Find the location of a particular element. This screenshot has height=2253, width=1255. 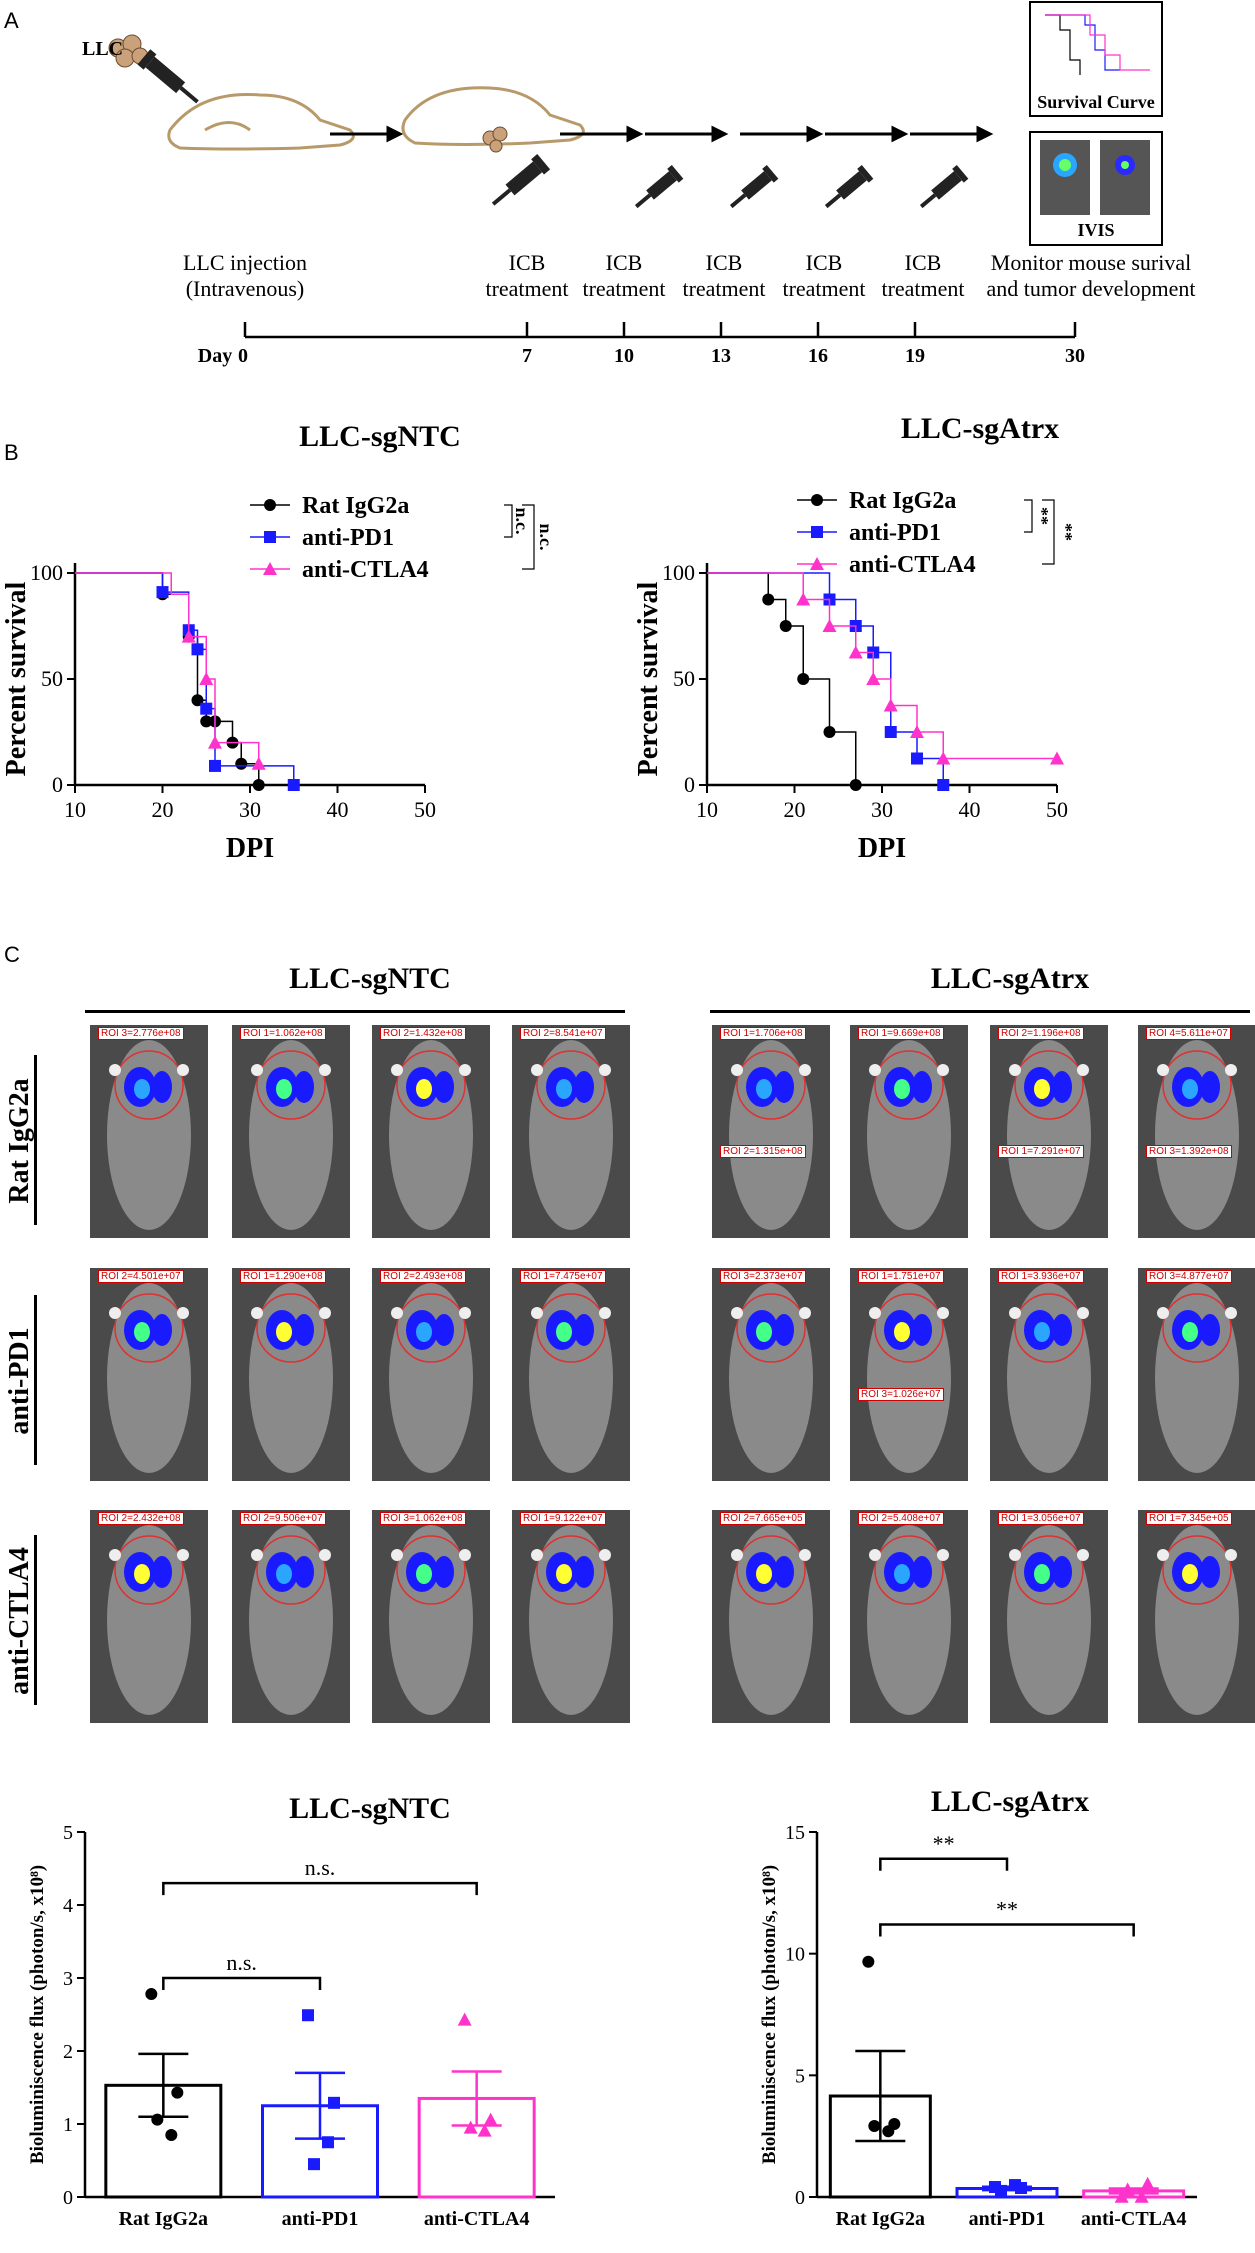

arrow-series is located at coordinates (777, 134).